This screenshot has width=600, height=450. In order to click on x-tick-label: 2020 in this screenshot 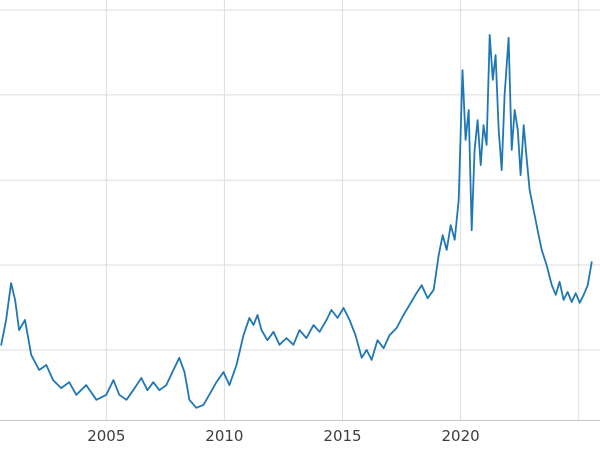, I will do `click(461, 436)`.